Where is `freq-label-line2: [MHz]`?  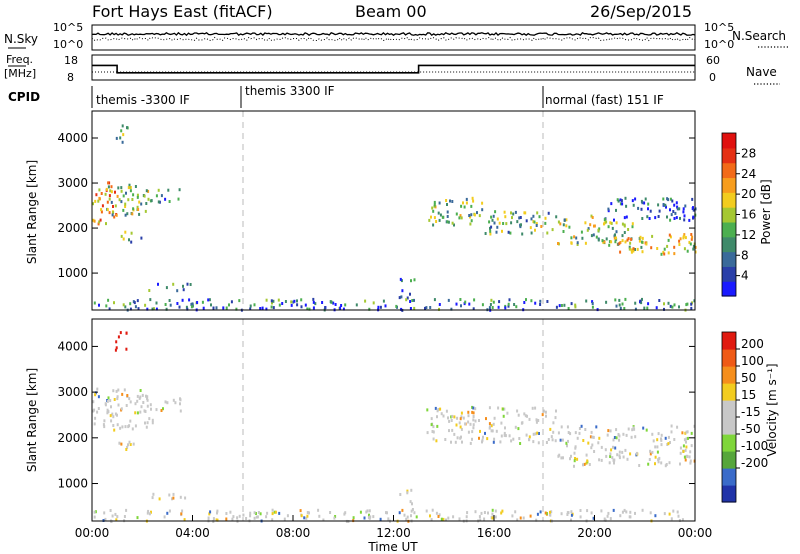 freq-label-line2: [MHz] is located at coordinates (20, 73).